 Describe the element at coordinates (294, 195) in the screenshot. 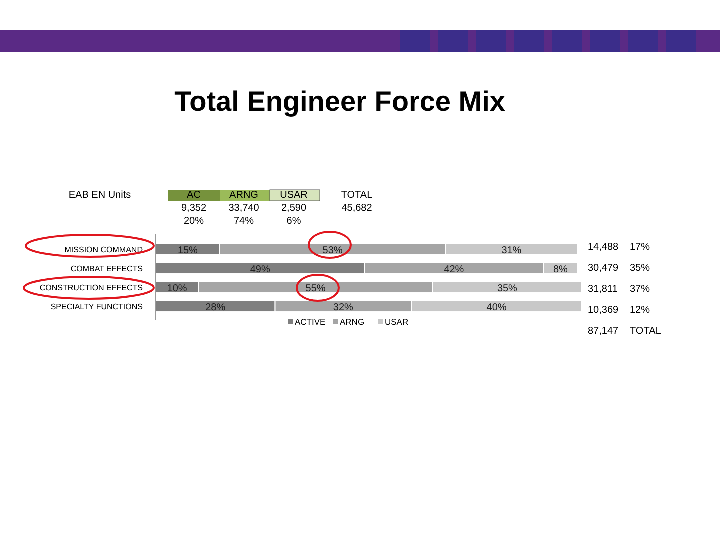

I see `text: USAR` at that location.